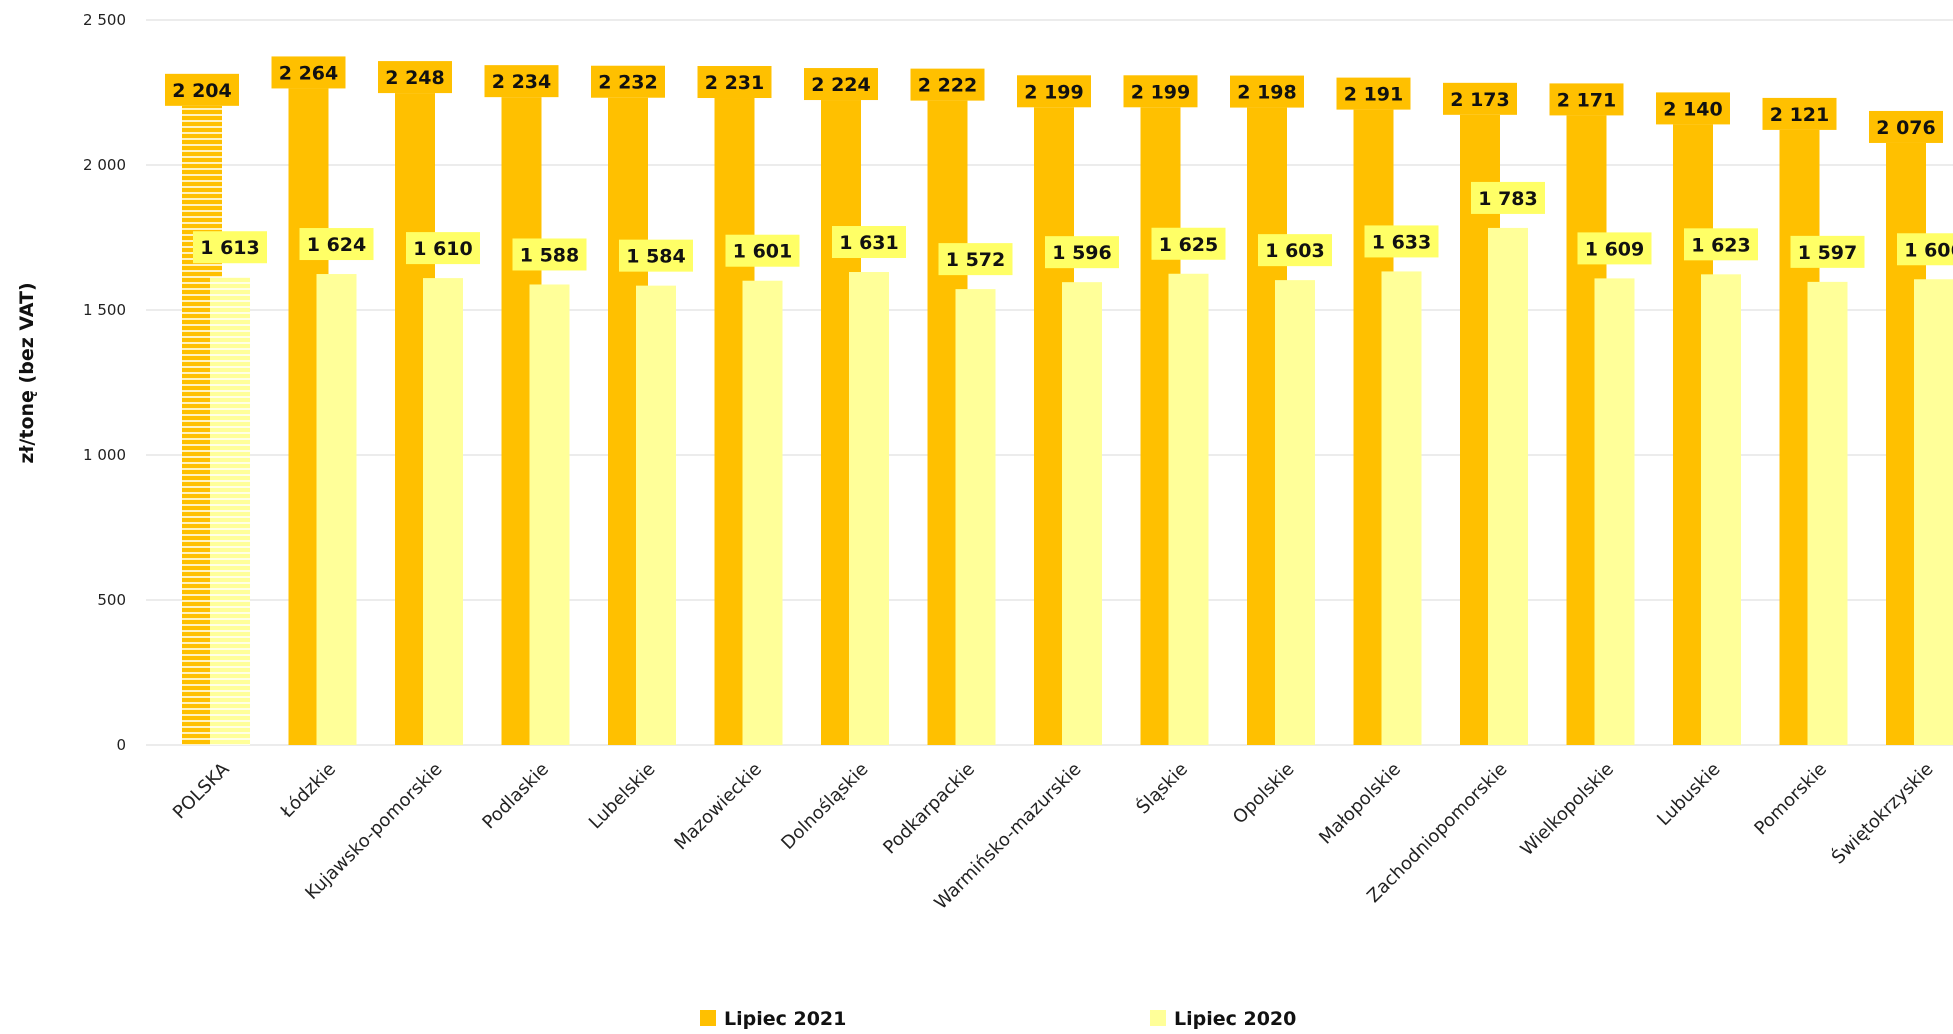 The width and height of the screenshot is (1953, 1034). What do you see at coordinates (976, 260) in the screenshot?
I see `data-label-text: 1 572` at bounding box center [976, 260].